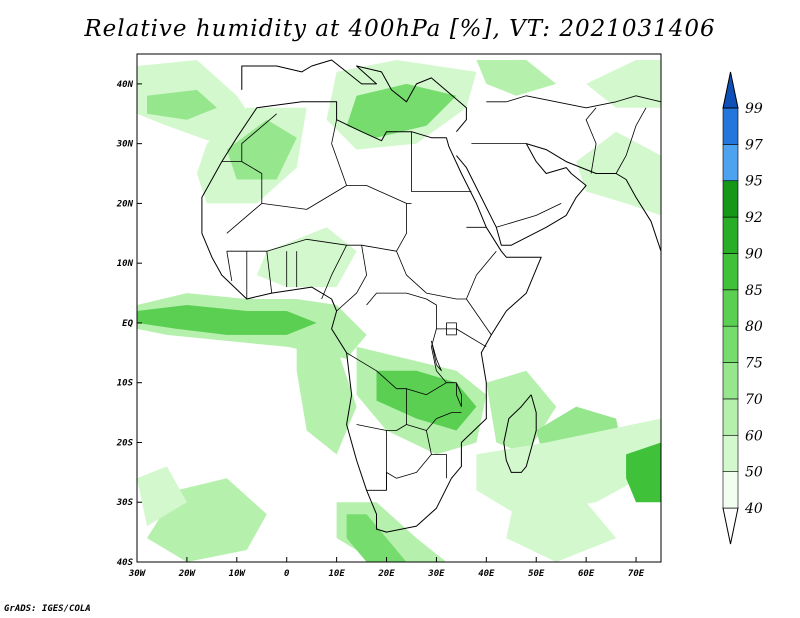 The image size is (800, 618). Describe the element at coordinates (754, 327) in the screenshot. I see `colorbar-label: 80` at that location.